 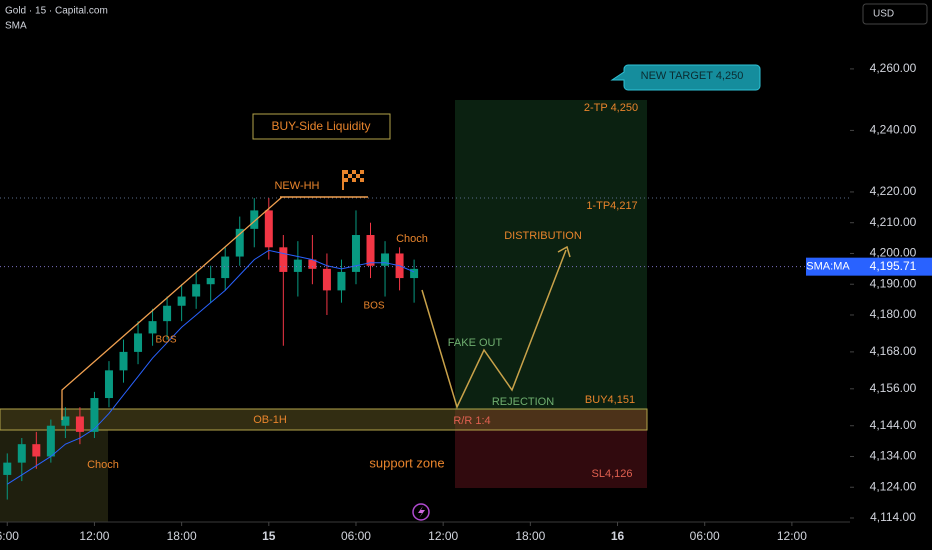 I want to click on ob-zone, so click(x=324, y=419).